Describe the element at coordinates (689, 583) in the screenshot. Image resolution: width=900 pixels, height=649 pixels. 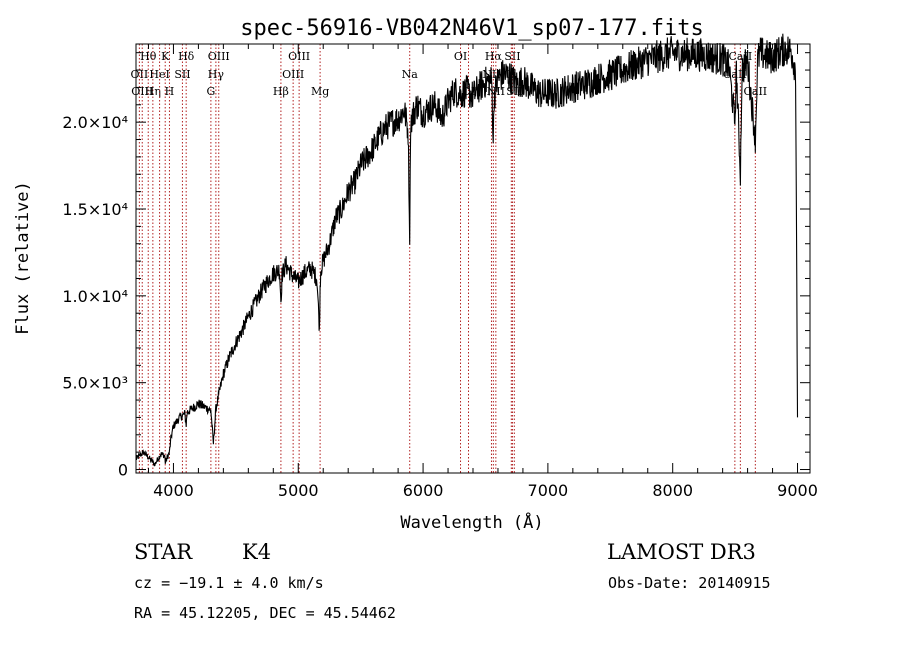
I see `obs-date: Obs-Date: 20140915` at that location.